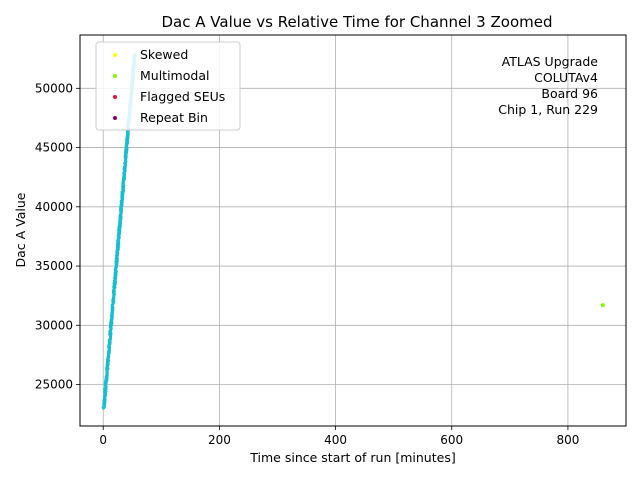  What do you see at coordinates (54, 266) in the screenshot?
I see `y-tick-label: 35000` at bounding box center [54, 266].